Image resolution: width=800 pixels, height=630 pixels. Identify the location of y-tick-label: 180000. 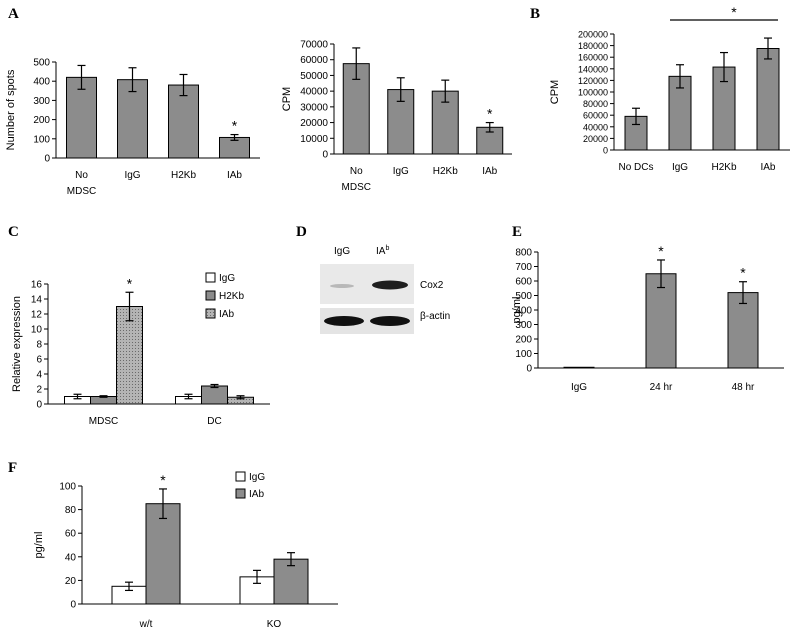
(593, 46).